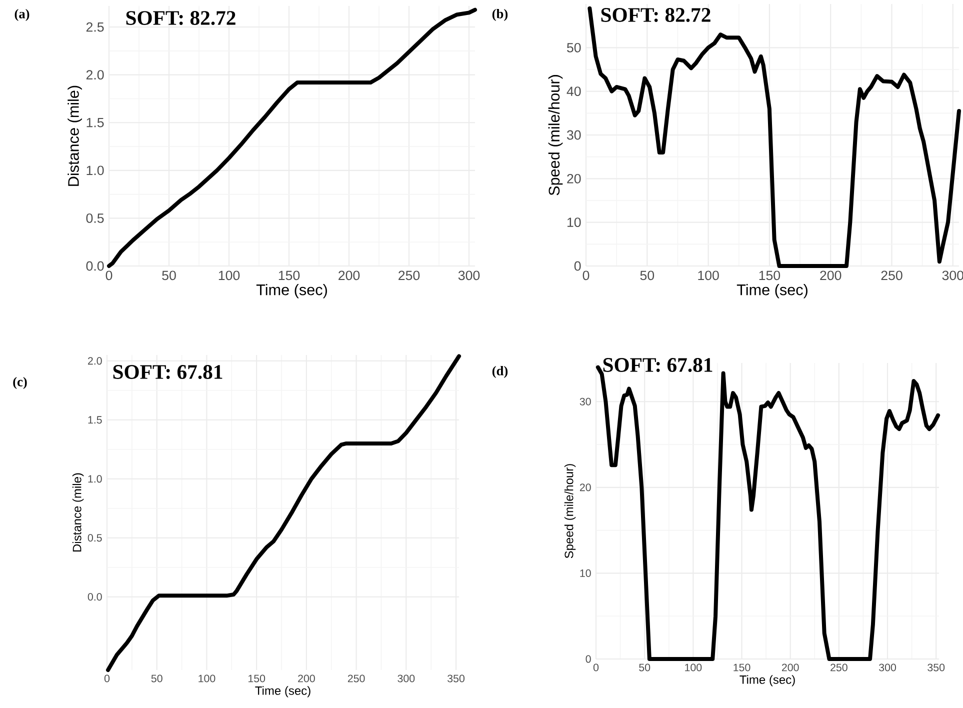  Describe the element at coordinates (775, 137) in the screenshot. I see `line-series` at that location.